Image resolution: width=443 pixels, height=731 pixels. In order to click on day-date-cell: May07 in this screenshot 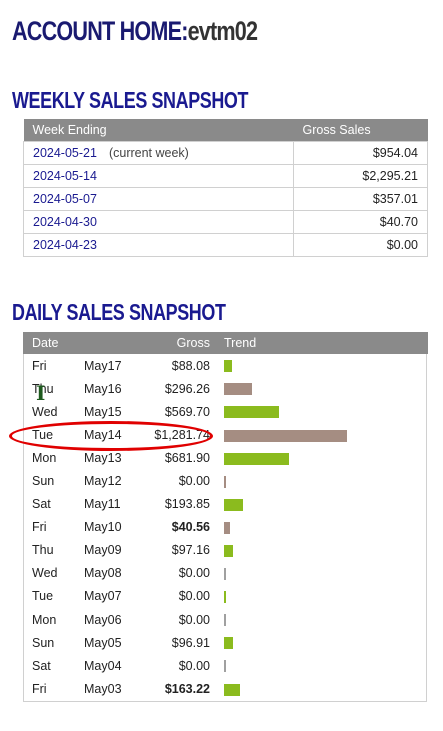, I will do `click(103, 596)`.